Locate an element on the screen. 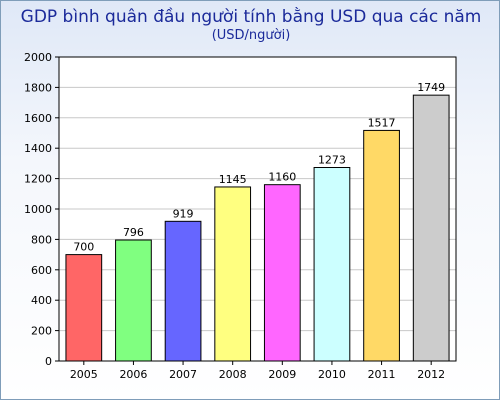 The height and width of the screenshot is (401, 500). bar-2008 is located at coordinates (233, 274).